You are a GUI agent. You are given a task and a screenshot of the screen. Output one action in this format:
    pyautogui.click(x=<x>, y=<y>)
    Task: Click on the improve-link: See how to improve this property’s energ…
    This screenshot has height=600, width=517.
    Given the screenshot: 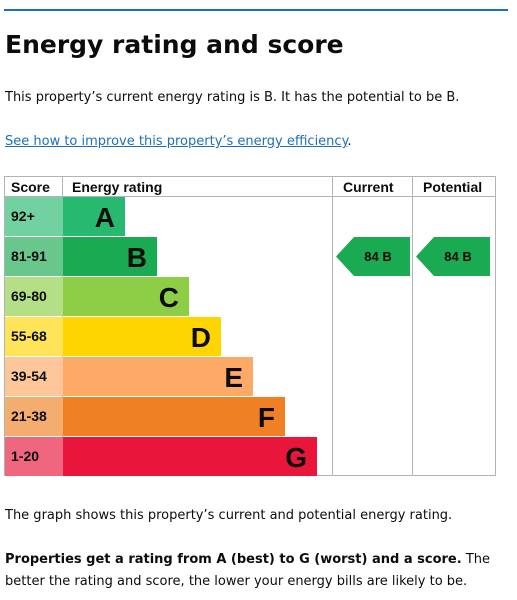 What is the action you would take?
    pyautogui.click(x=176, y=141)
    